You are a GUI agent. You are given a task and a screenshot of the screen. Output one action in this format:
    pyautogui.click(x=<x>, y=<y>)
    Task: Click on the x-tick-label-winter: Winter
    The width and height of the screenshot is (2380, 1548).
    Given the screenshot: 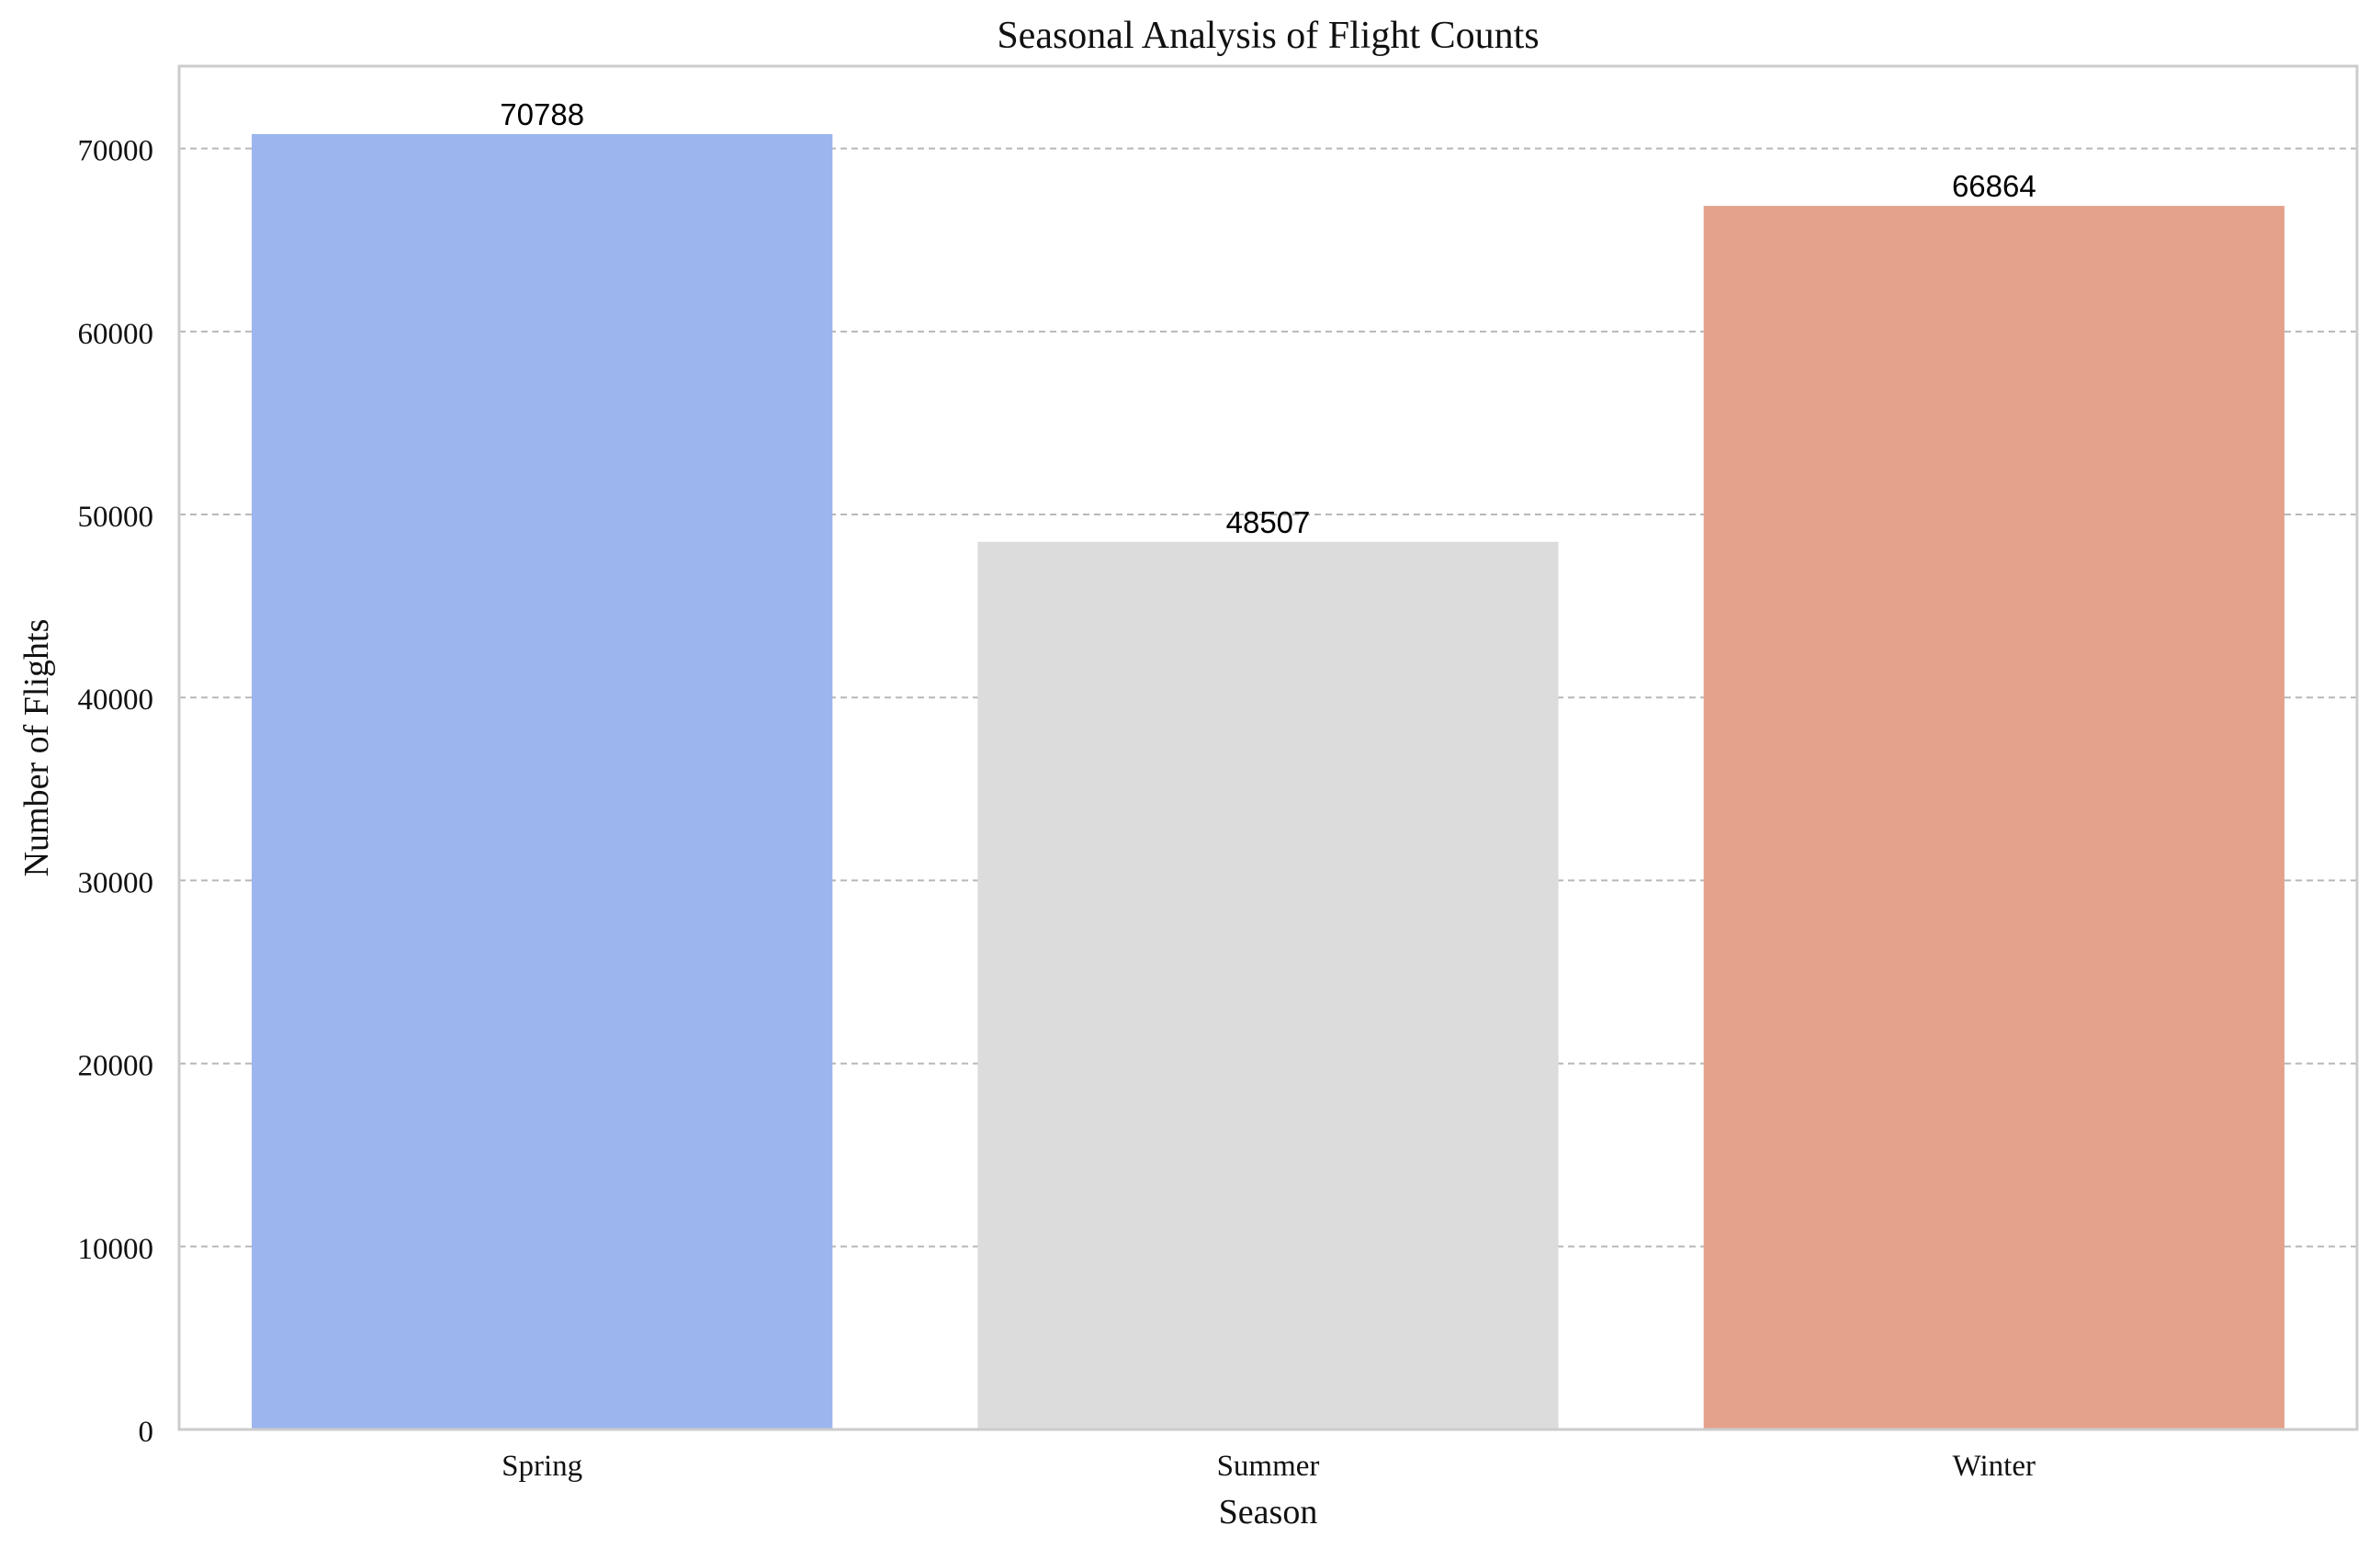 What is the action you would take?
    pyautogui.click(x=1994, y=1466)
    